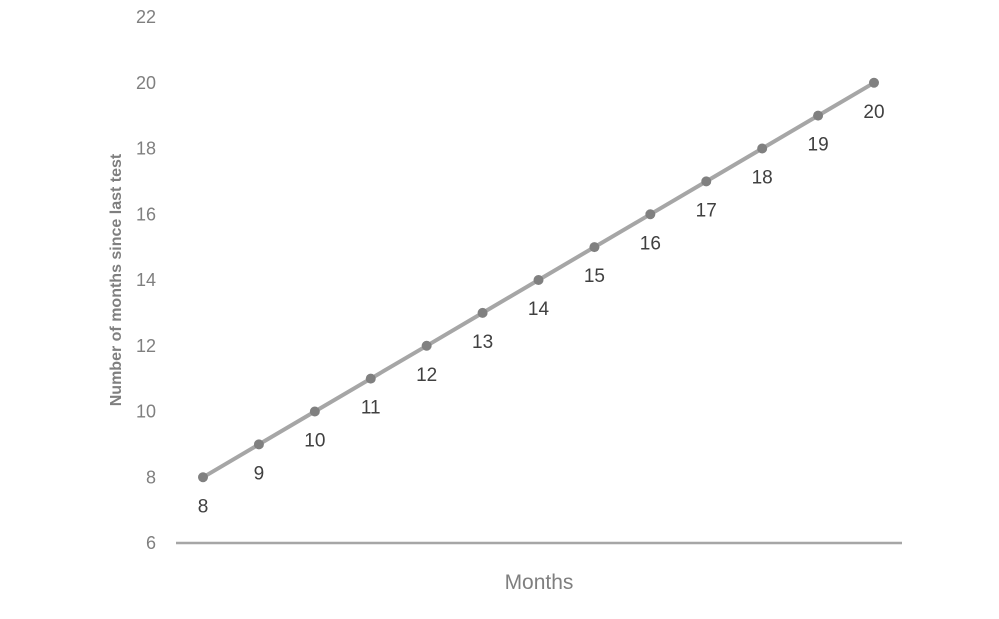 The width and height of the screenshot is (999, 619). Describe the element at coordinates (146, 346) in the screenshot. I see `y-tick-label: 12` at that location.